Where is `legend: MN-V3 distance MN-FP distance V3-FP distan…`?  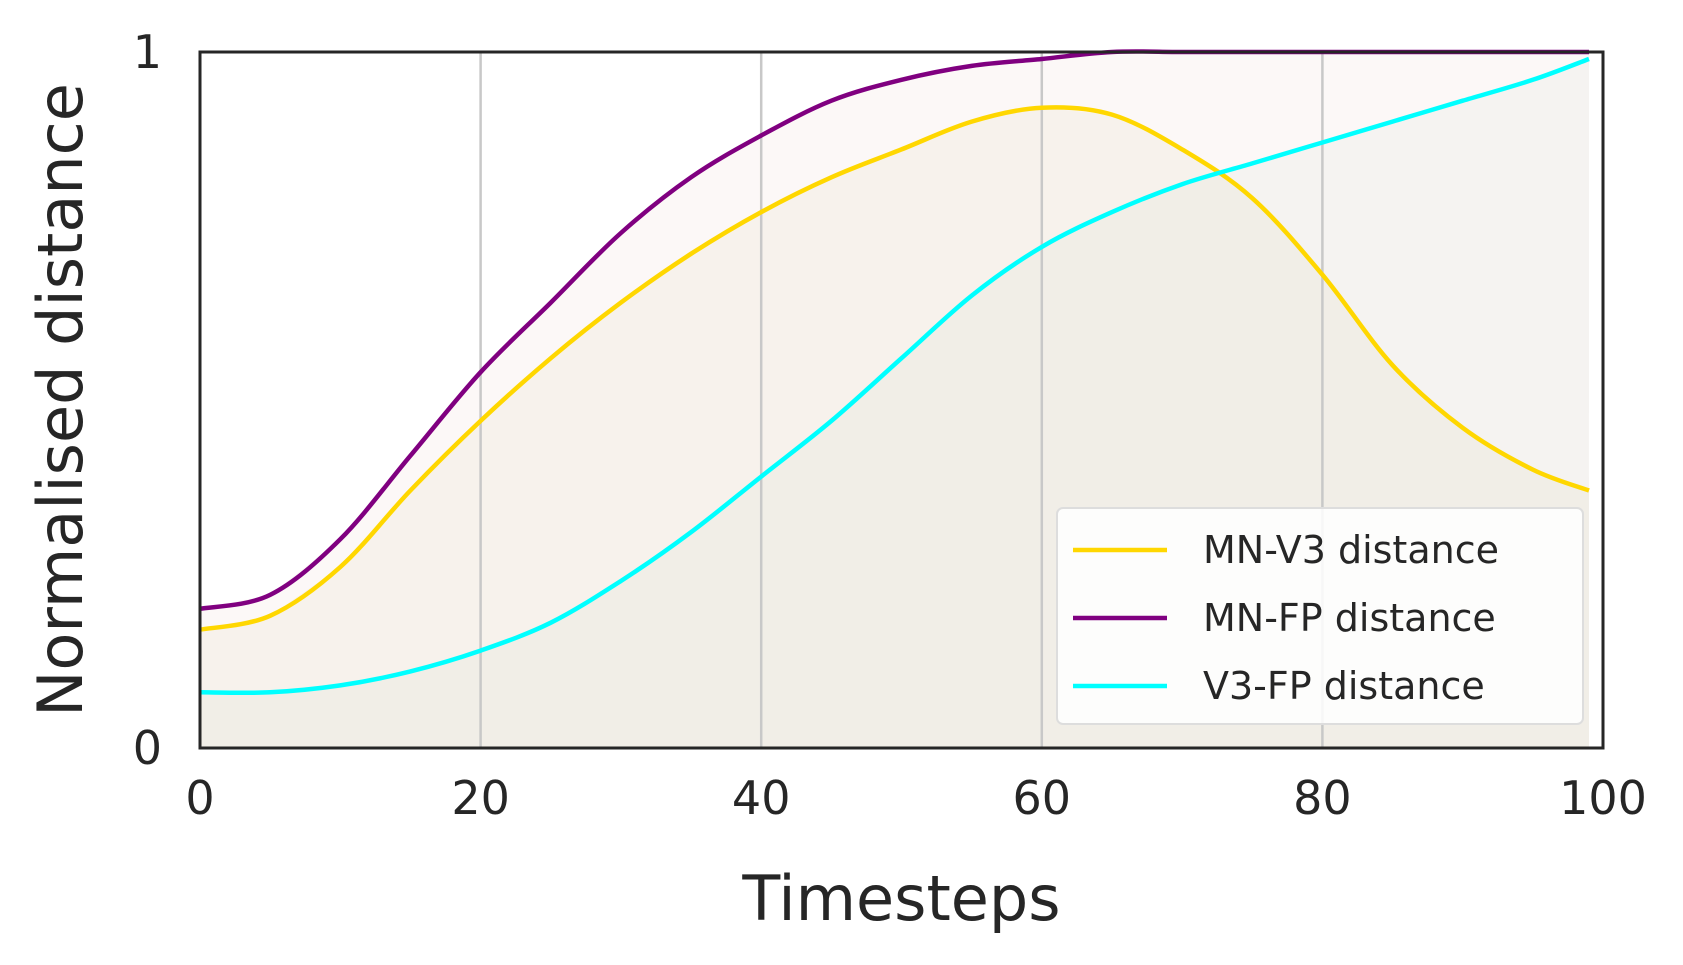 legend: MN-V3 distance MN-FP distance V3-FP distan… is located at coordinates (1320, 616).